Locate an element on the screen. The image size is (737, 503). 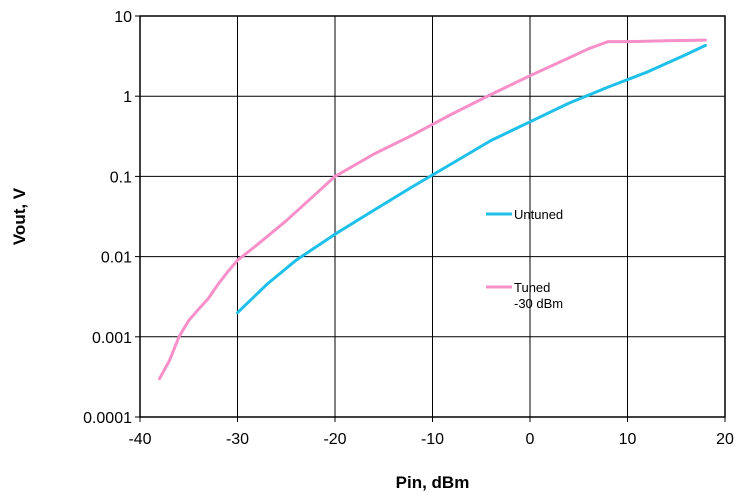
x-tick-label: -20 is located at coordinates (334, 439).